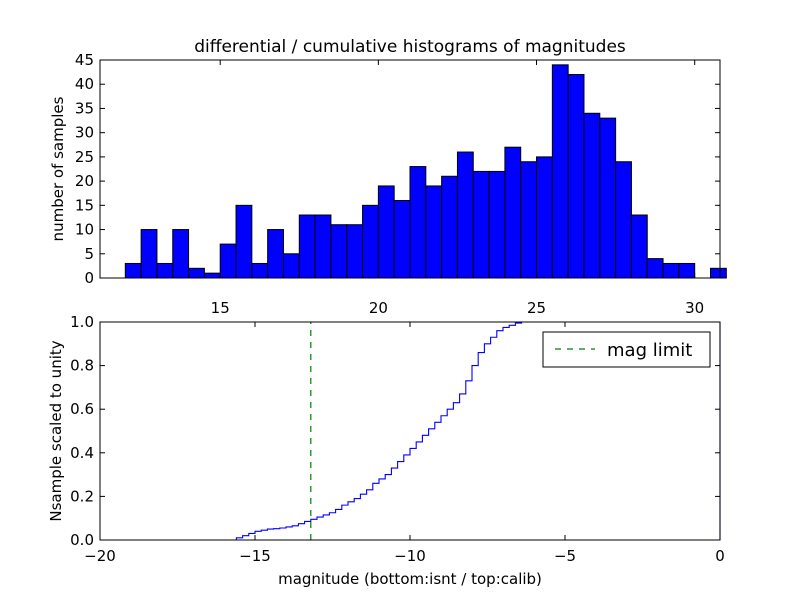 This screenshot has height=600, width=800. I want to click on bottom-ytick-label-1: 0.2, so click(82, 496).